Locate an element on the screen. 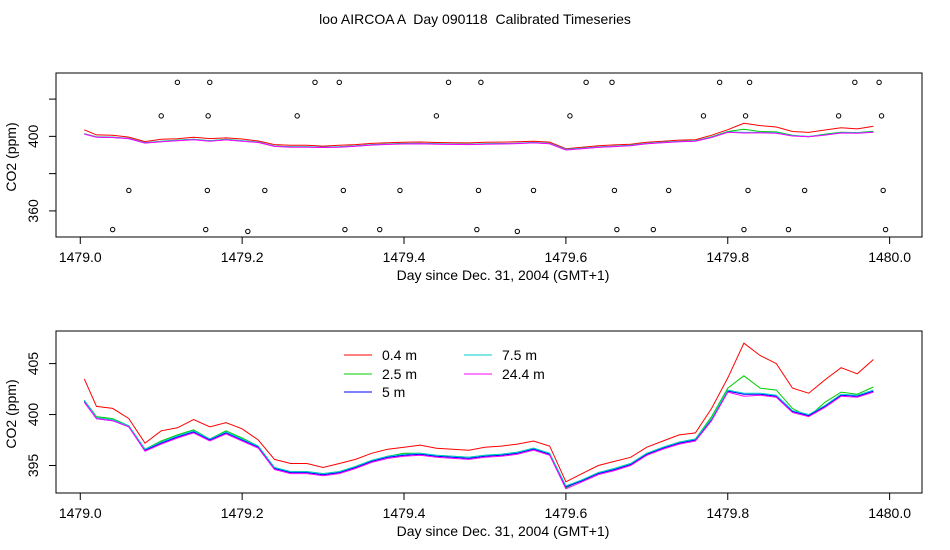 This screenshot has width=950, height=550. y-tick-label: 395 is located at coordinates (33, 466).